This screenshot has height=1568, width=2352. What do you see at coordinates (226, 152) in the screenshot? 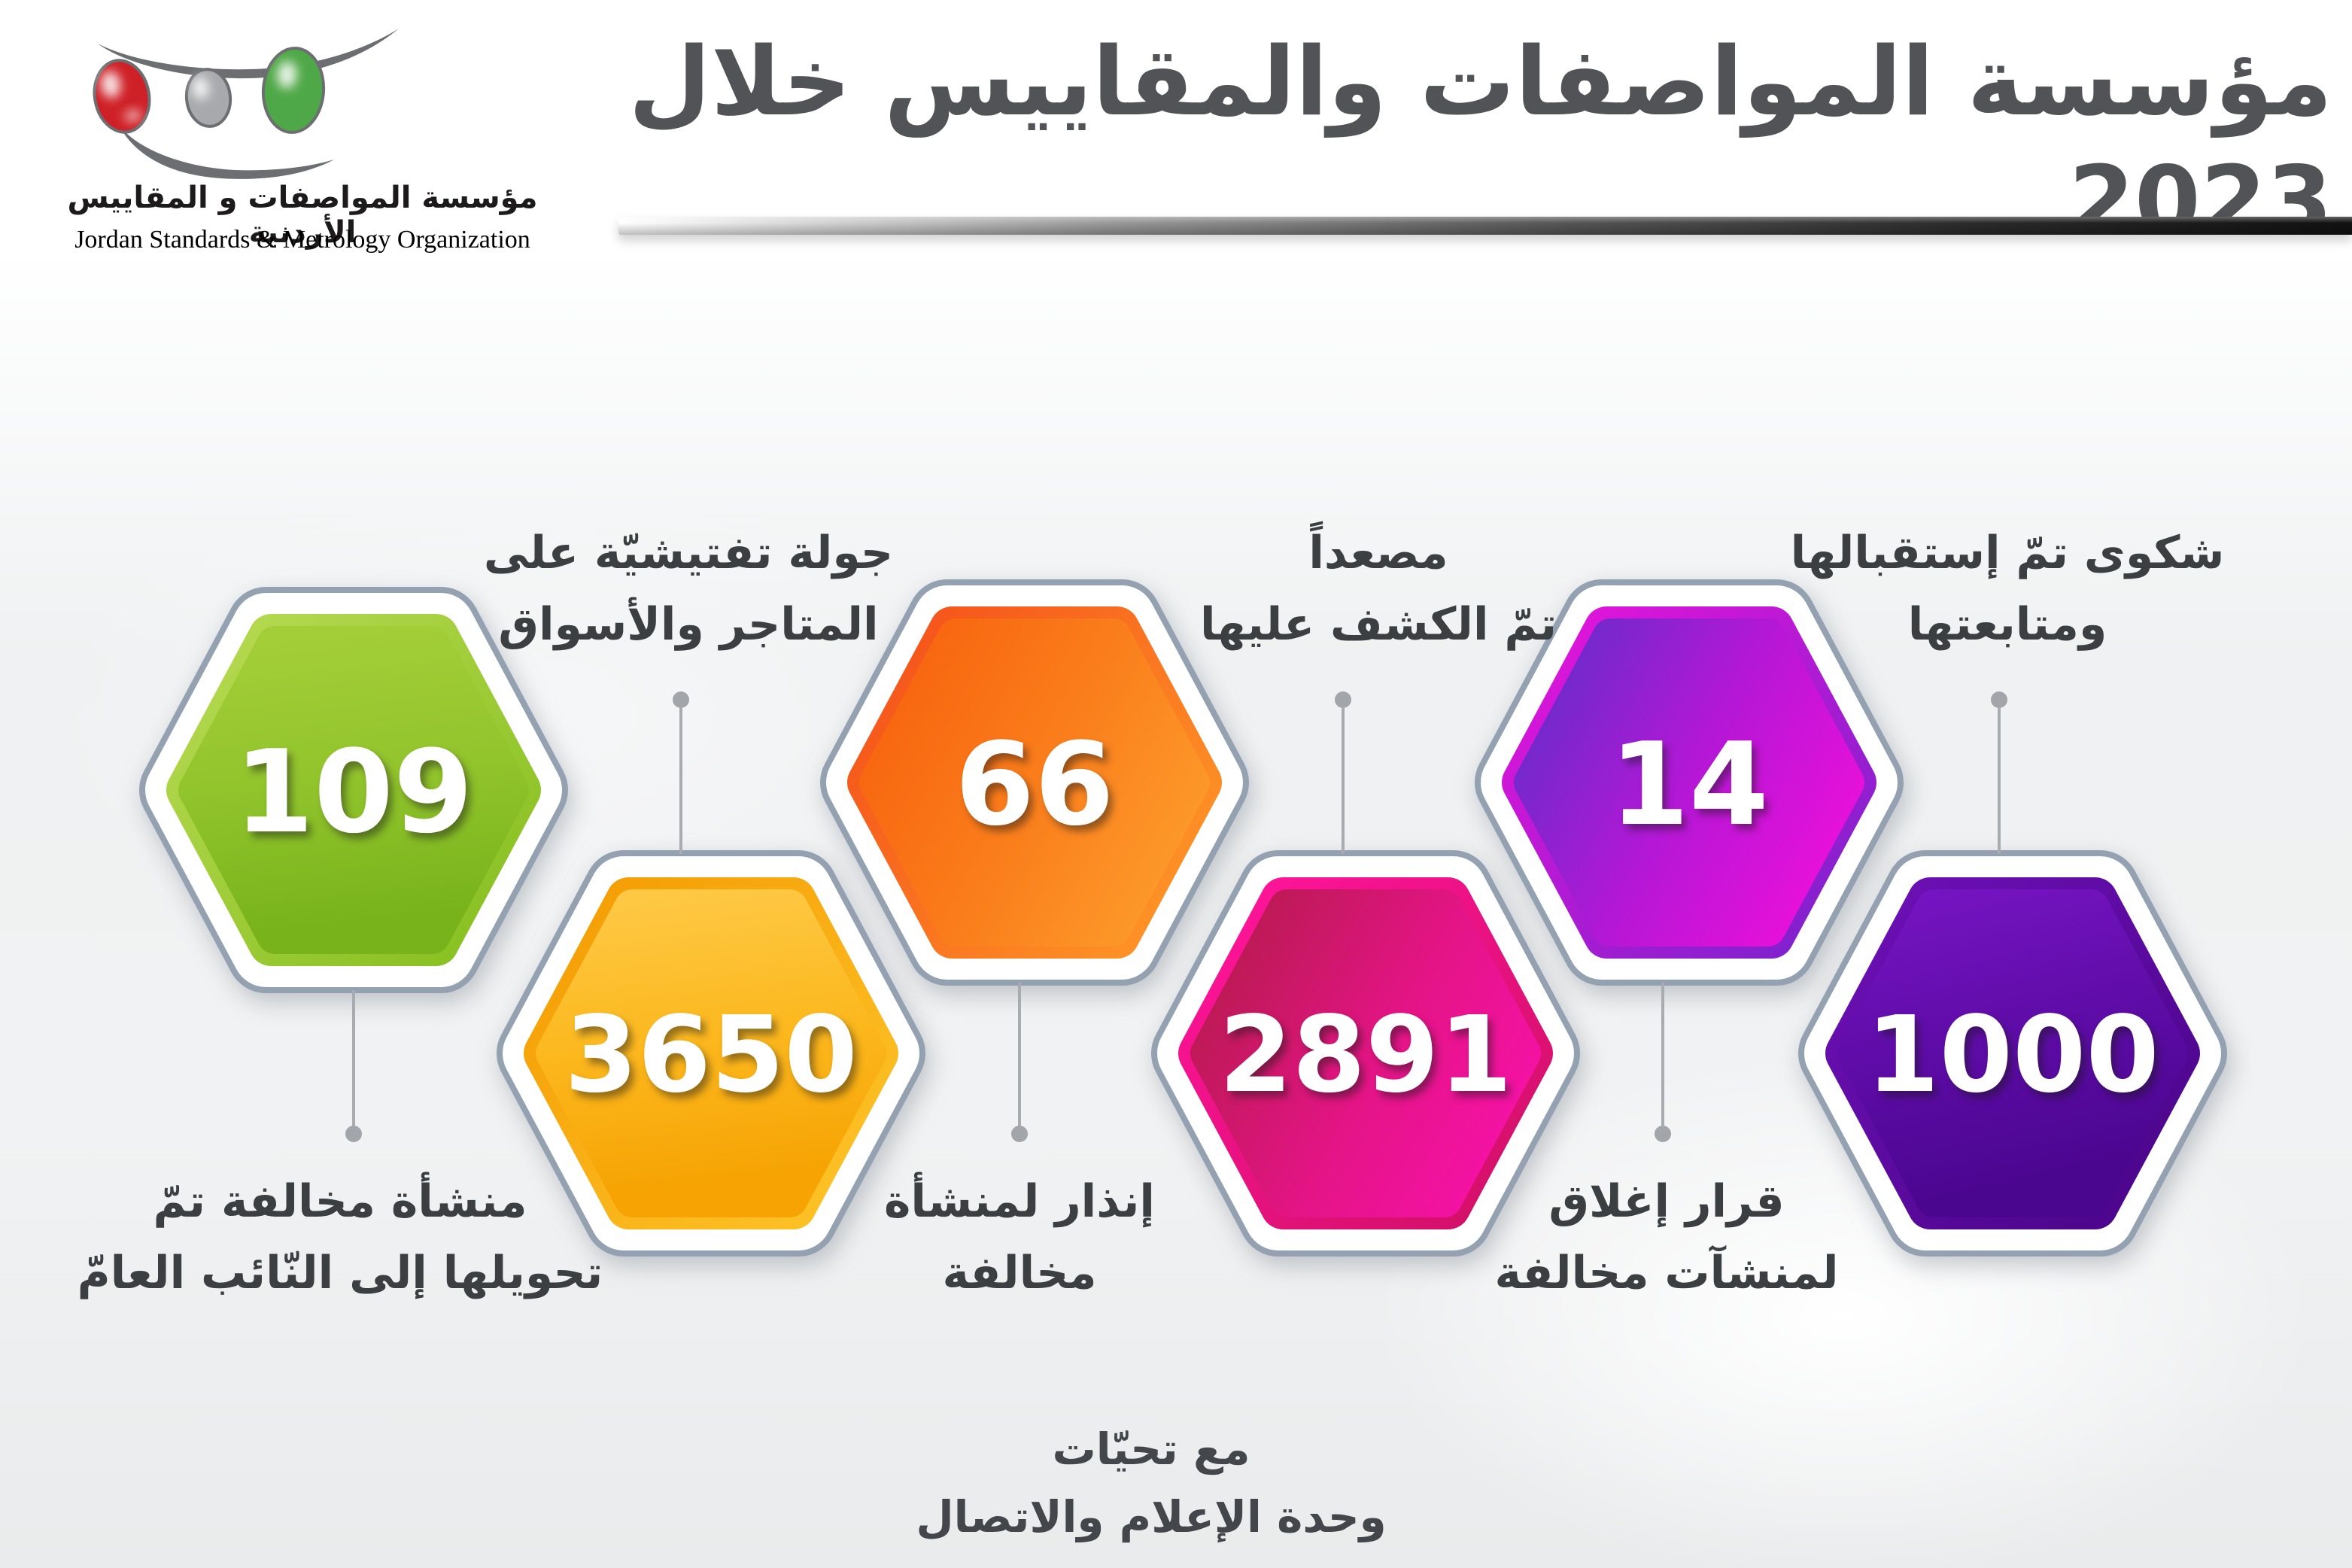
I see `logo-swoosh-bottom-icon` at bounding box center [226, 152].